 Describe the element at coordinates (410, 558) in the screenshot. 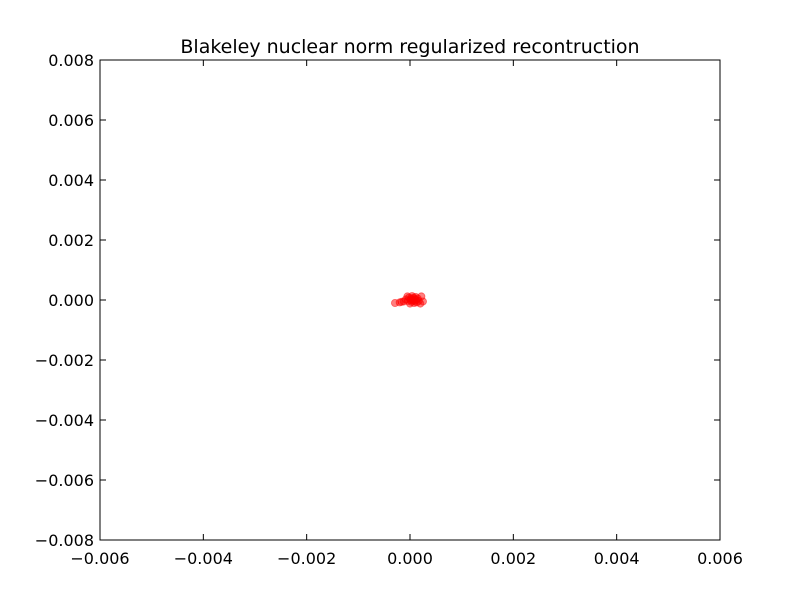

I see `x-tick-label: 0.000` at that location.